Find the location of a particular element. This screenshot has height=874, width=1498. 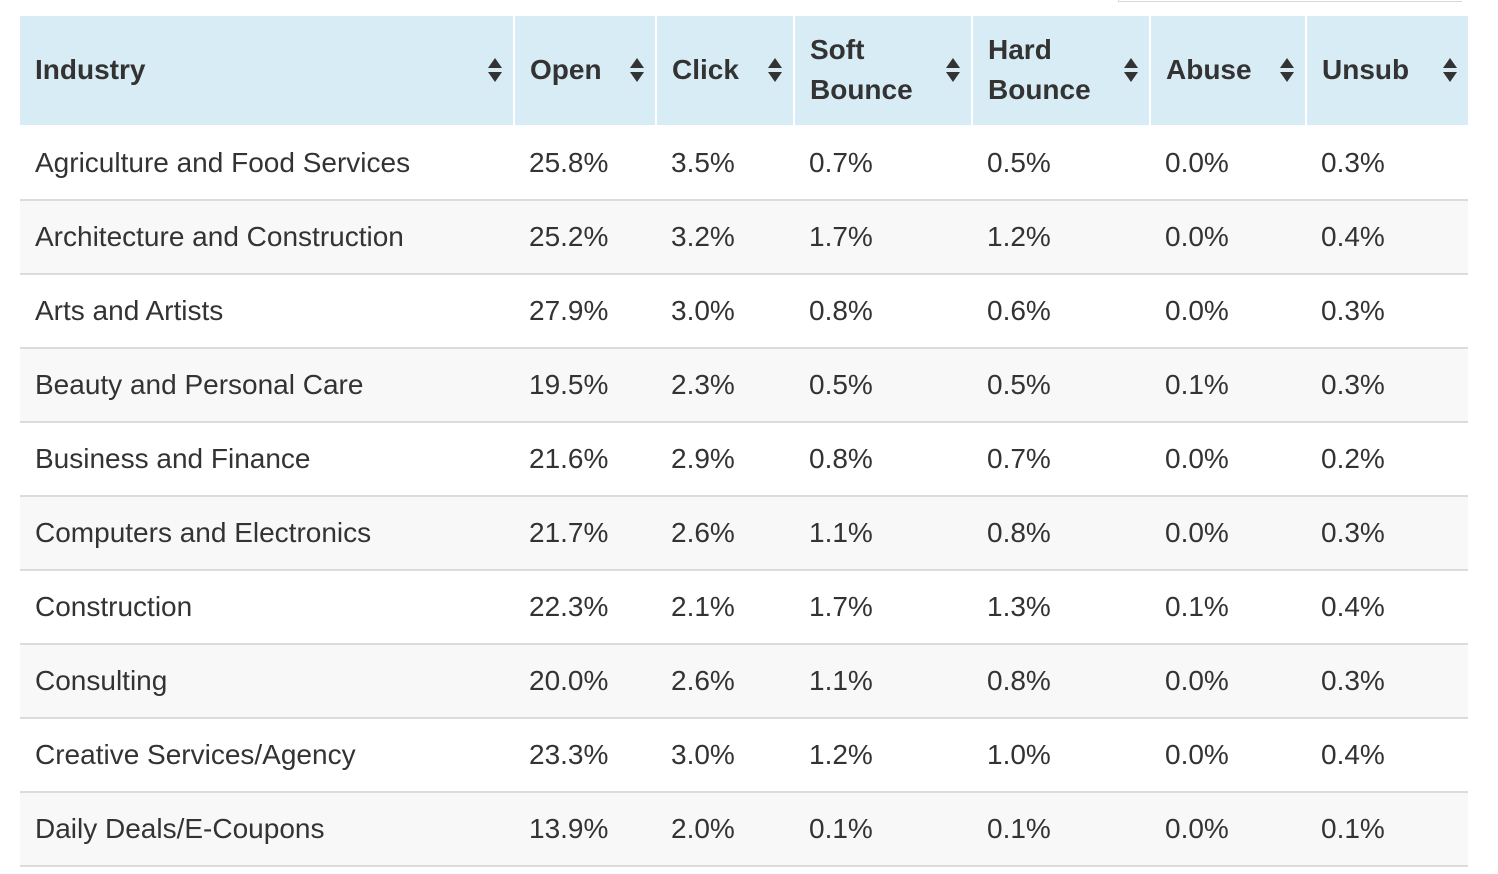

cell-open: 13.9% is located at coordinates (569, 828).